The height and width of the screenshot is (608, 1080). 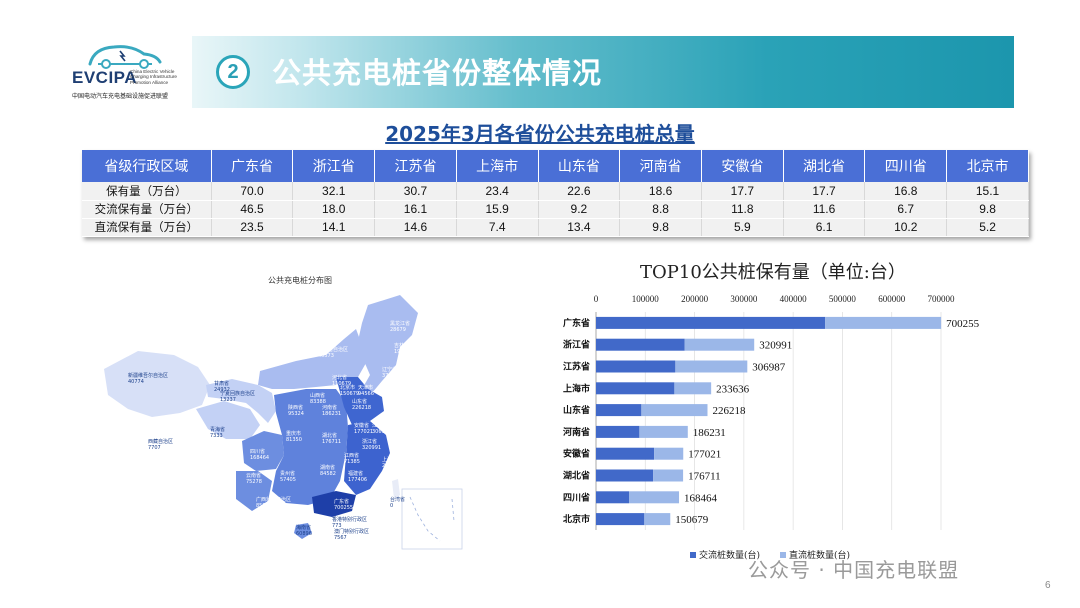 I want to click on map-province-value: 84582, so click(x=328, y=474).